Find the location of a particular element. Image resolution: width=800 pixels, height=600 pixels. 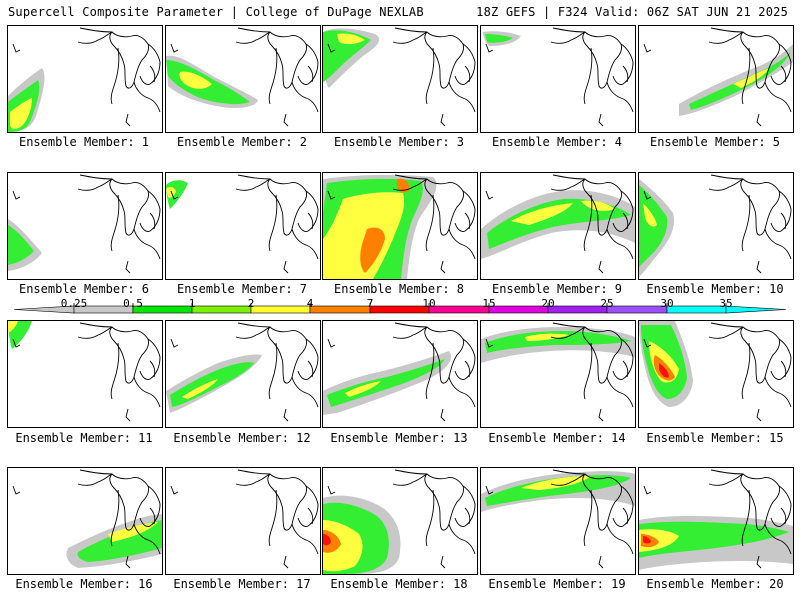

panel-caption-20: Ensemble Member: 20 is located at coordinates (715, 584).